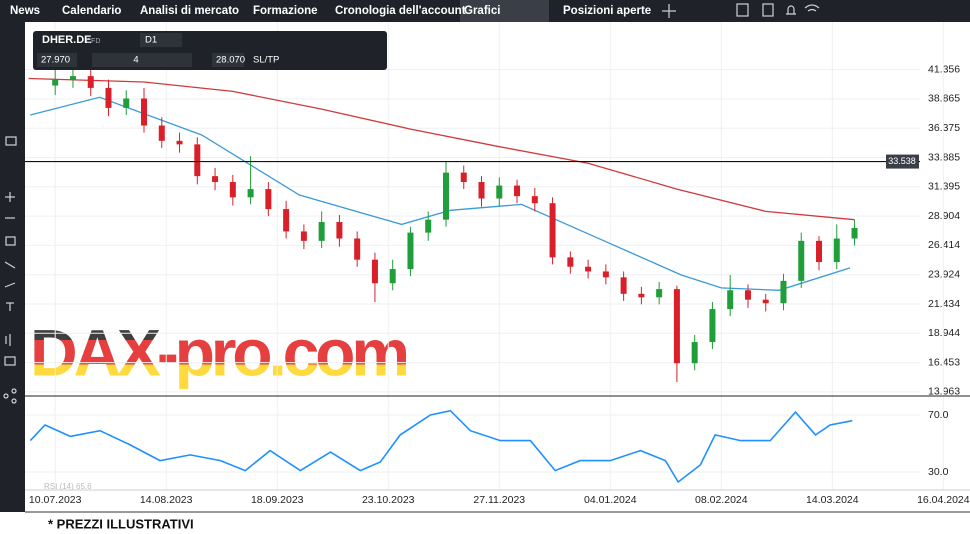  Describe the element at coordinates (721, 500) in the screenshot. I see `x-tick-label: 08.02.2024` at that location.